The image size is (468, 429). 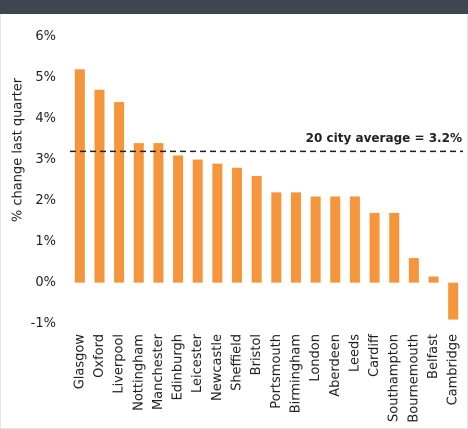 What do you see at coordinates (18, 149) in the screenshot?
I see `y-axis-title: % change last quarter` at bounding box center [18, 149].